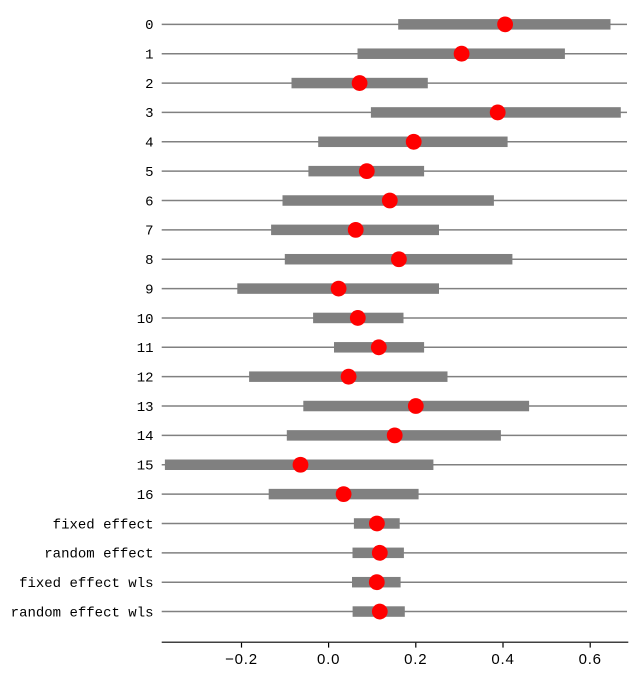 The width and height of the screenshot is (636, 681). I want to click on svg-text: 6, so click(149, 202).